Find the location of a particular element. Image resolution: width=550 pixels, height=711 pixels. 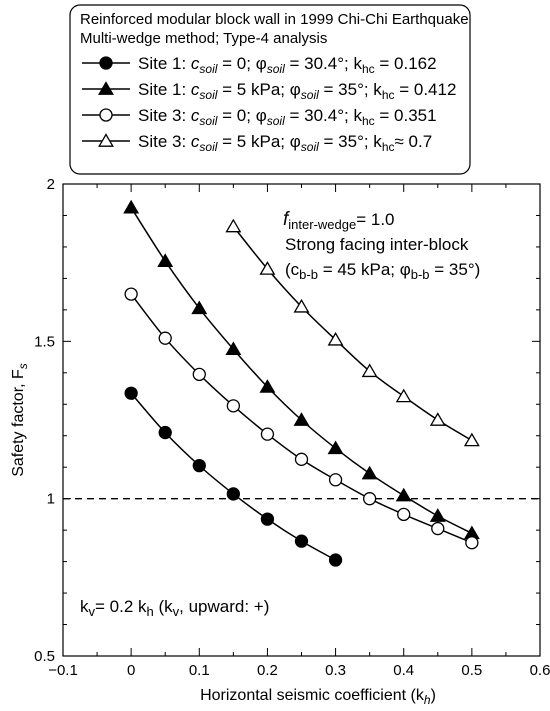

x-tick-label: 0.1 is located at coordinates (199, 670).